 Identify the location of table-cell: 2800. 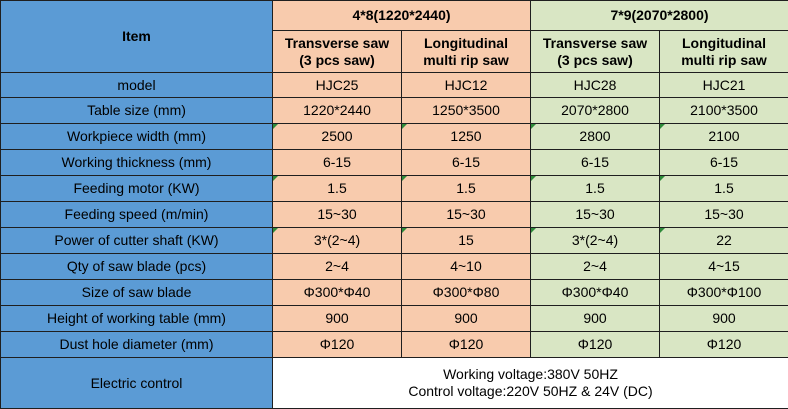
(595, 136).